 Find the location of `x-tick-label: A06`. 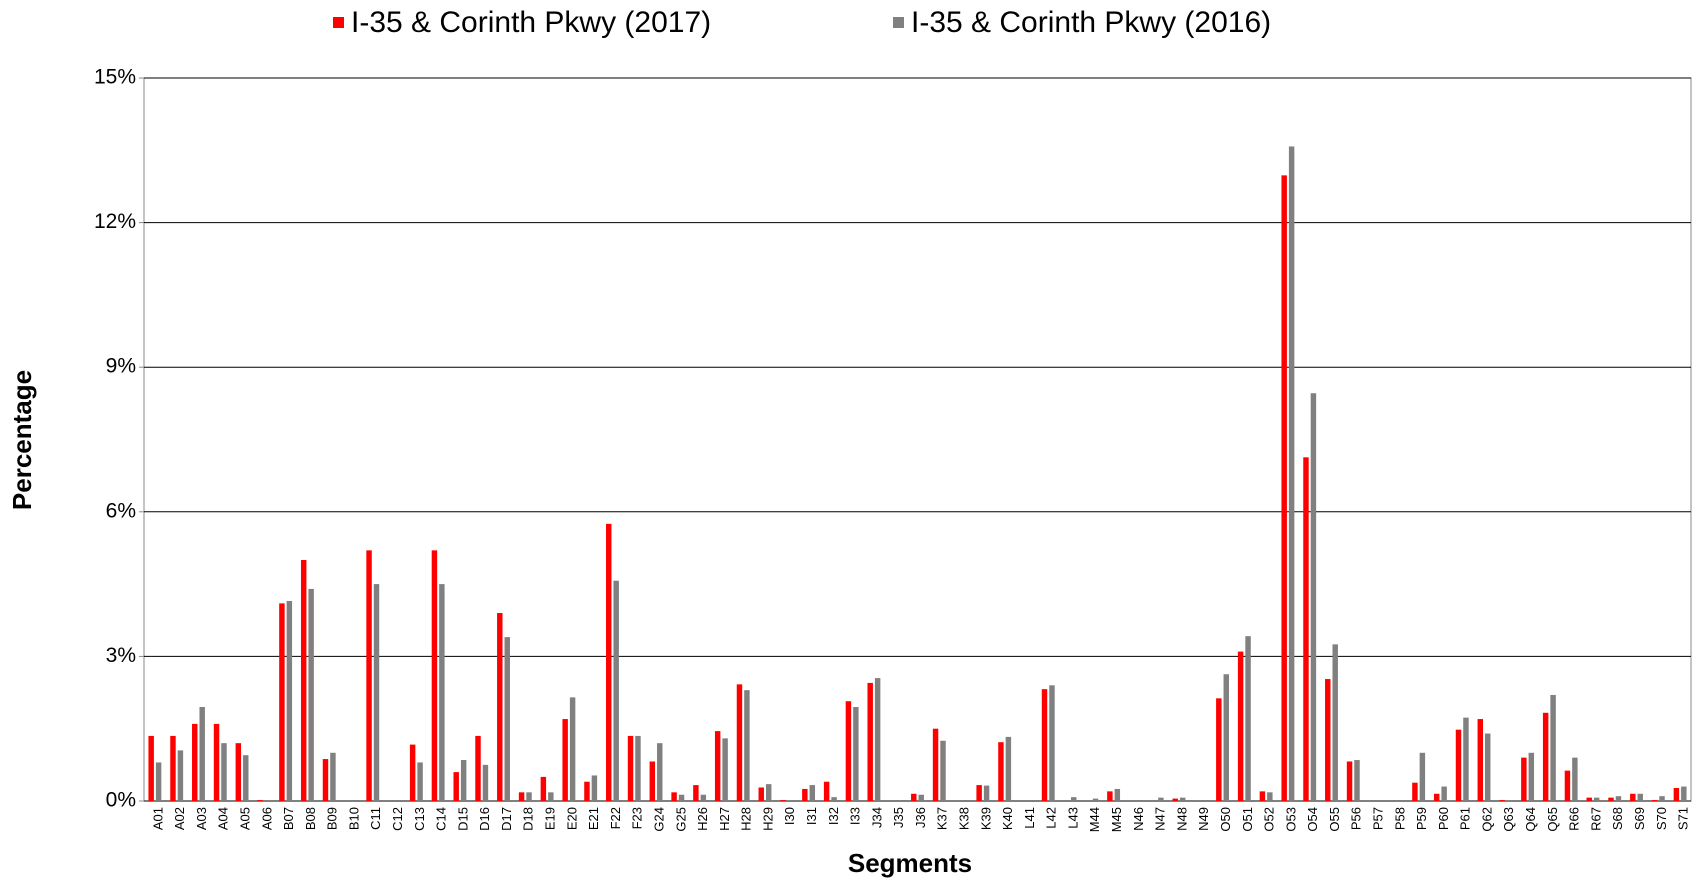

x-tick-label: A06 is located at coordinates (266, 818).